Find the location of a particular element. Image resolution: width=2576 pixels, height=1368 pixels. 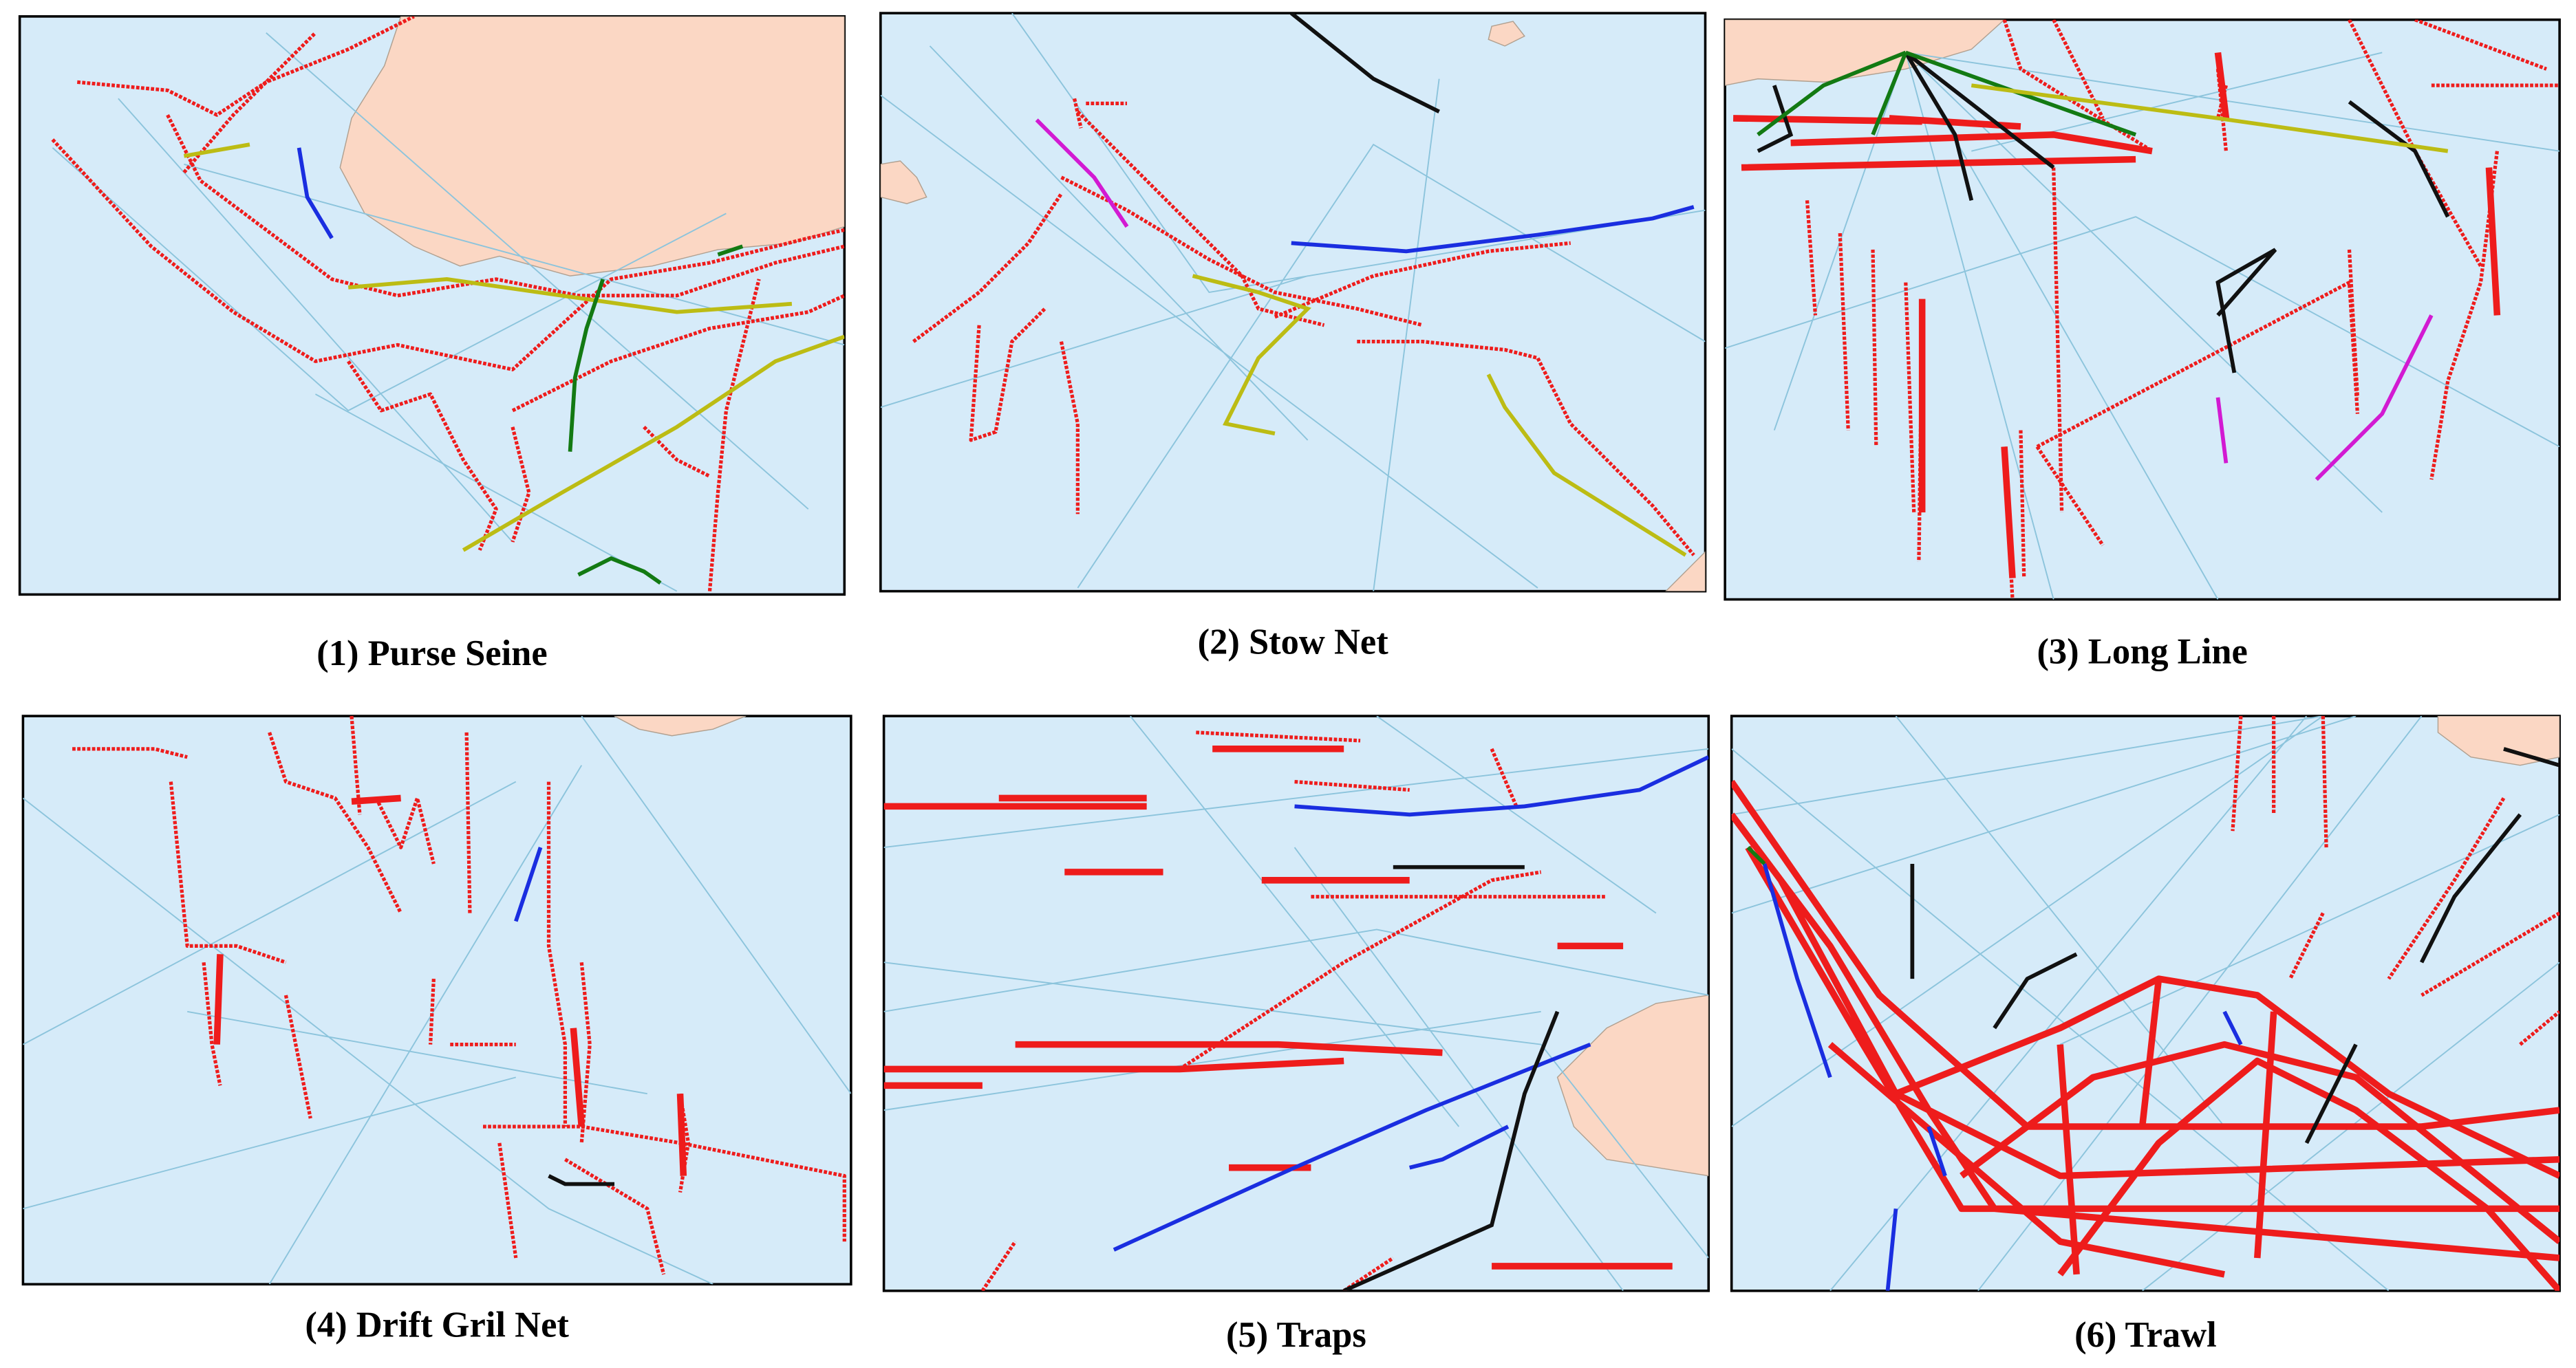

panel-caption: (6) Trawl is located at coordinates (2145, 1335).